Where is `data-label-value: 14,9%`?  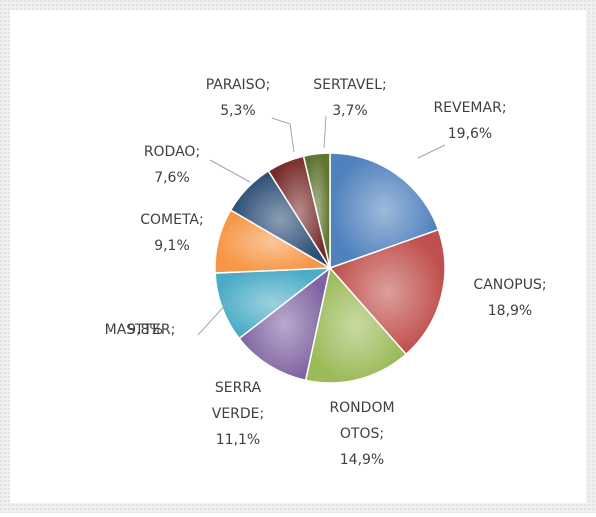 data-label-value: 14,9% is located at coordinates (362, 460).